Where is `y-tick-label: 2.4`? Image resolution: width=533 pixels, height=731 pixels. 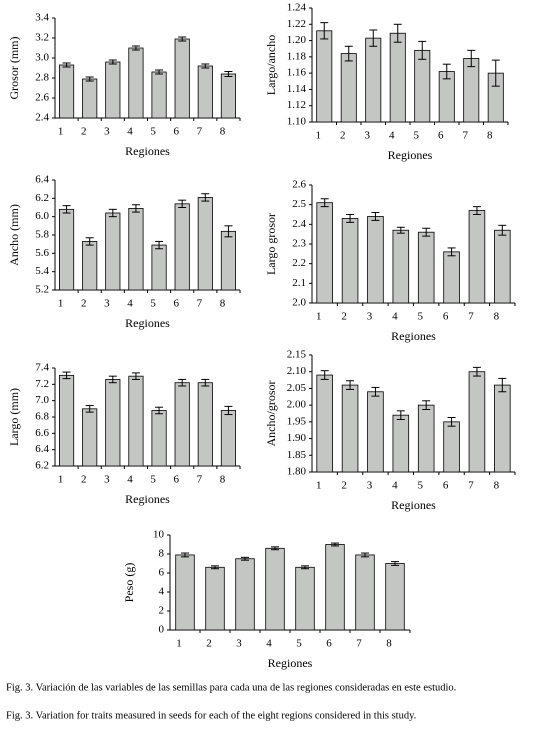
y-tick-label: 2.4 is located at coordinates (299, 224).